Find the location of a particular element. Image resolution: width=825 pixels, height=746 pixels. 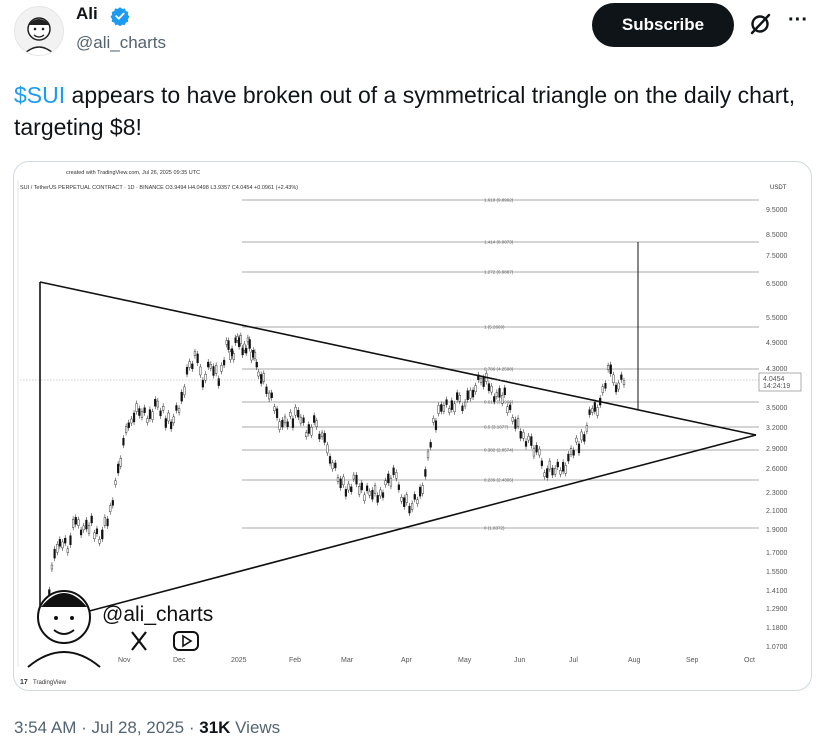

fib-level-label: 1.618 (9.8962) is located at coordinates (499, 200).